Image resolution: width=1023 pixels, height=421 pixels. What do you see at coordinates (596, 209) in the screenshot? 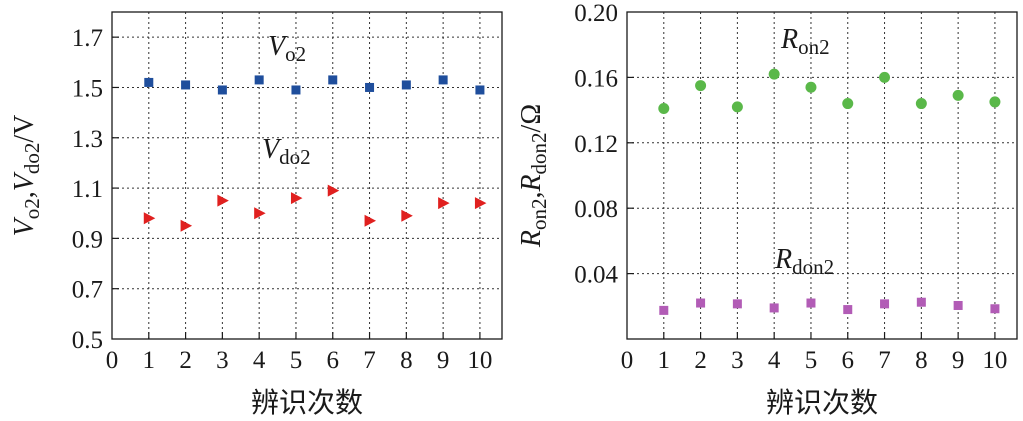
I see `y-tick-label: 0.08` at bounding box center [596, 209].